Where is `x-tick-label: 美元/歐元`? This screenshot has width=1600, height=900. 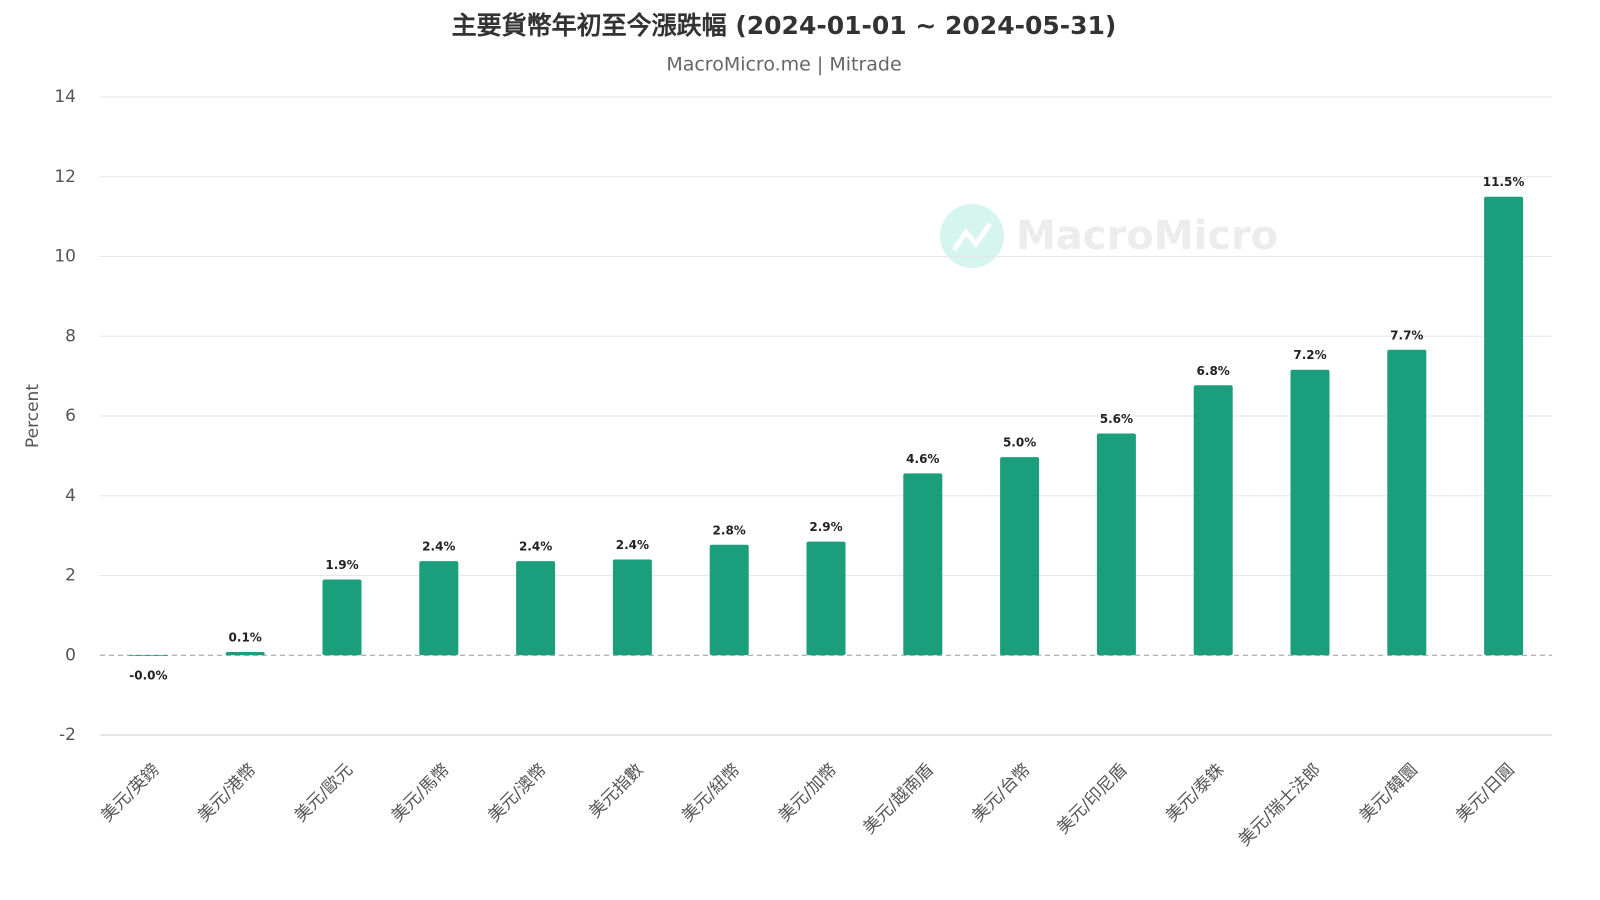 x-tick-label: 美元/歐元 is located at coordinates (324, 793).